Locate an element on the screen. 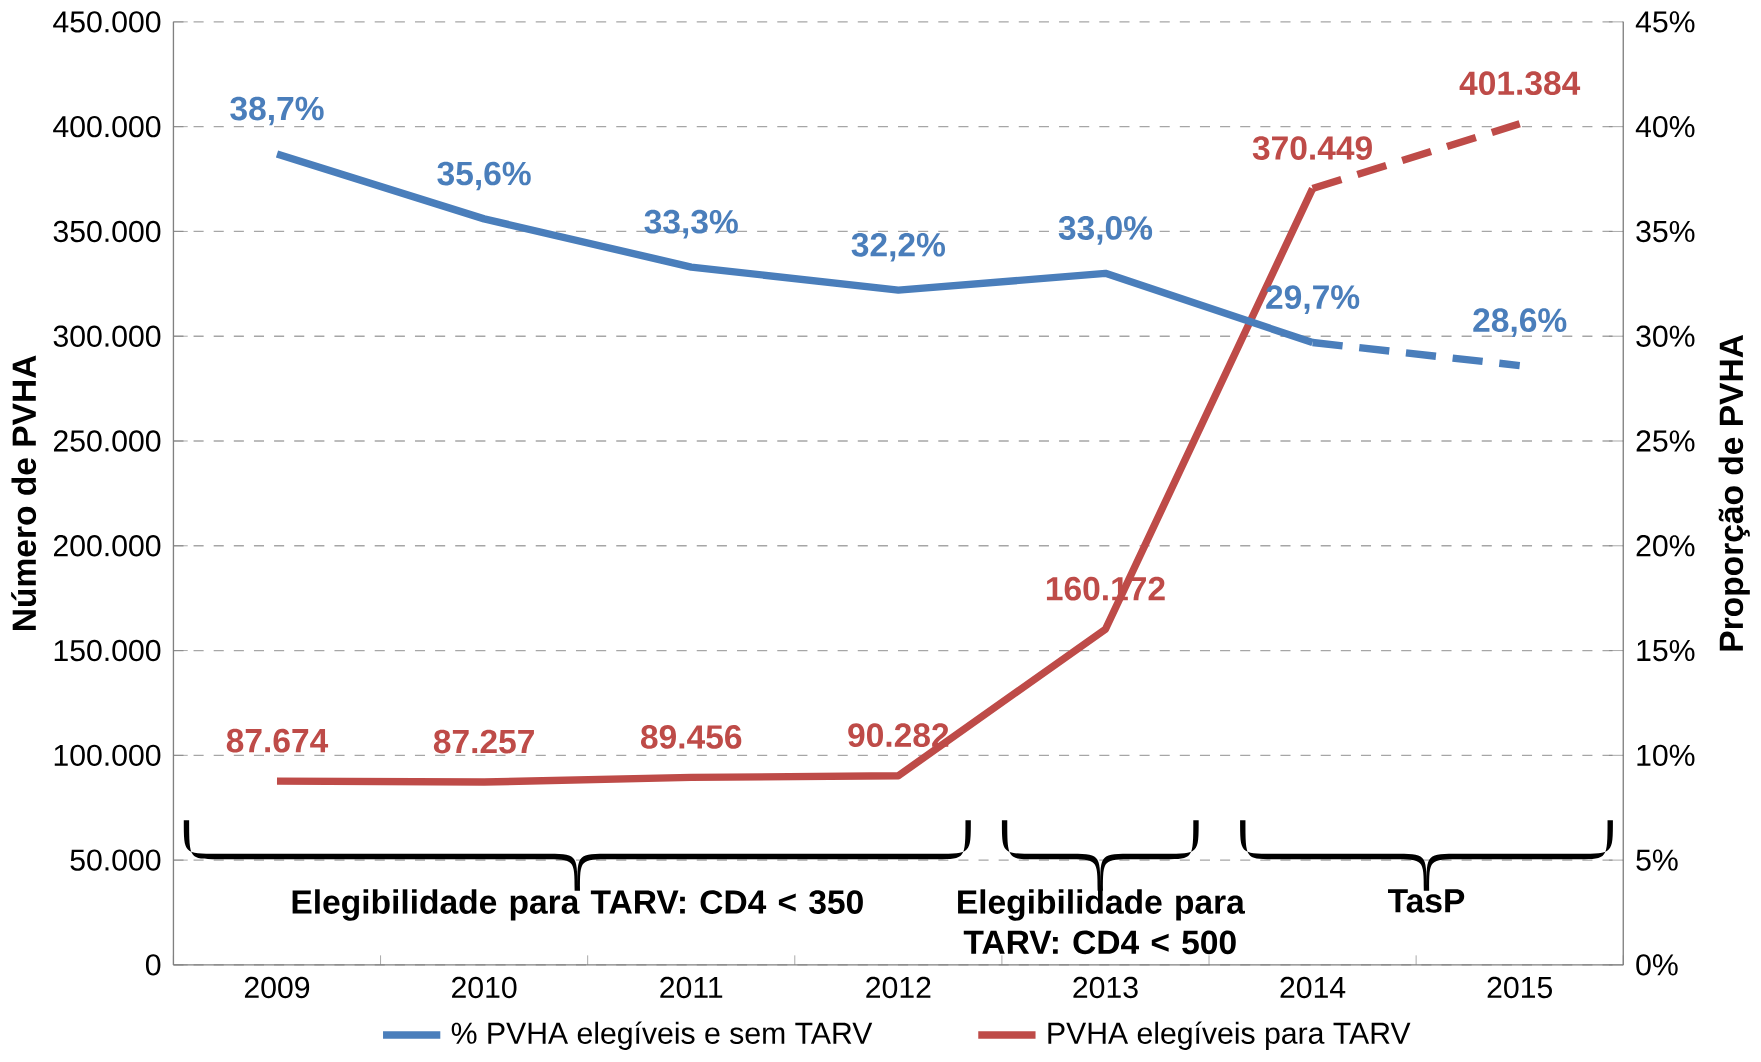  y-axis-title: Número de PVHA is located at coordinates (24, 492).